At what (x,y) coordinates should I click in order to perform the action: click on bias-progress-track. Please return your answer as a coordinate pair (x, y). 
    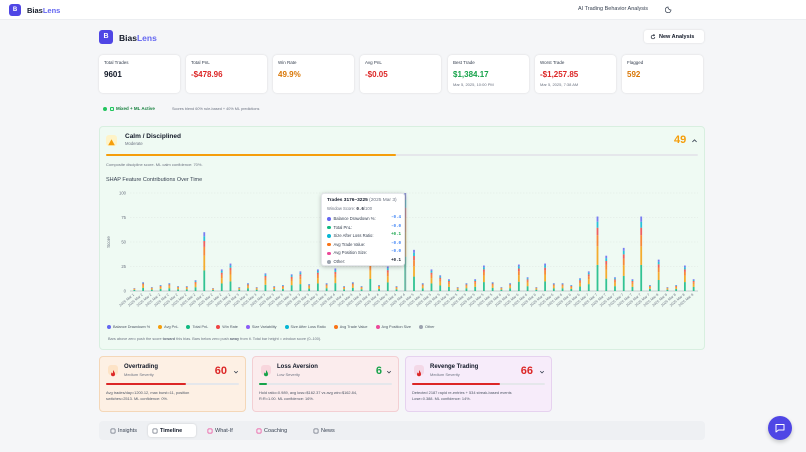
    Looking at the image, I should click on (325, 384).